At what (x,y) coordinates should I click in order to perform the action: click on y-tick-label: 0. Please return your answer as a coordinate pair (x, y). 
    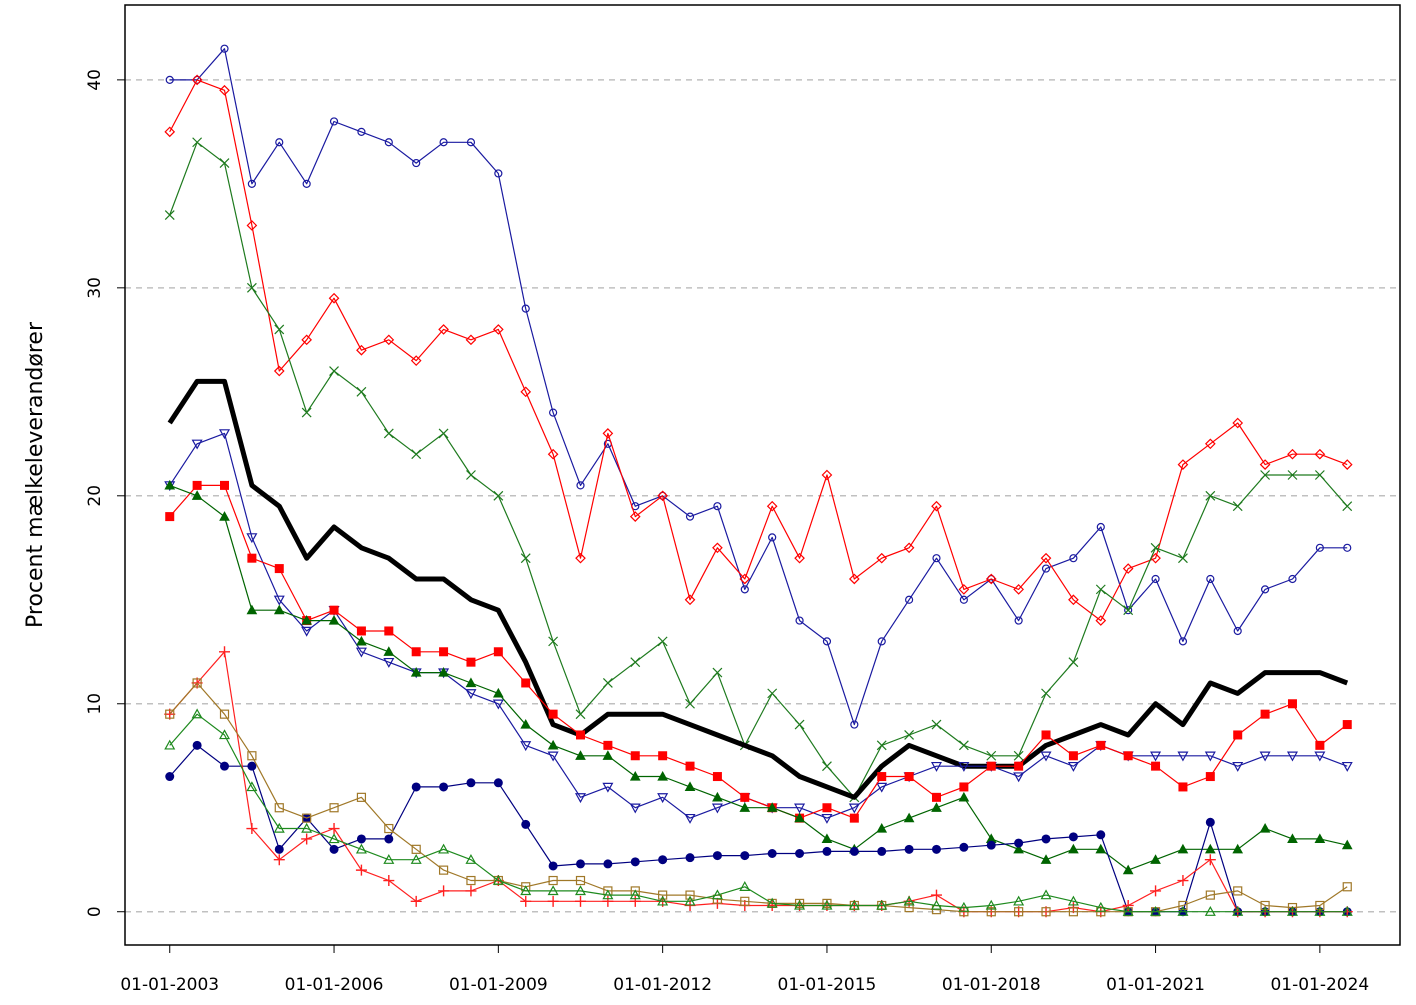
    Looking at the image, I should click on (95, 911).